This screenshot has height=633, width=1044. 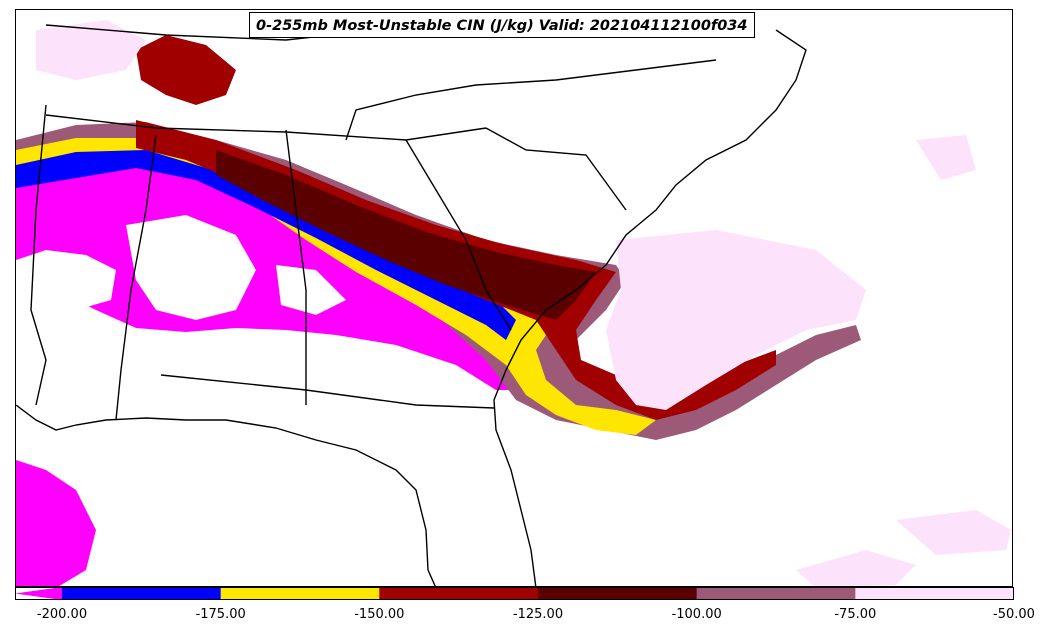 What do you see at coordinates (136, 277) in the screenshot?
I see `state-border-ms-al` at bounding box center [136, 277].